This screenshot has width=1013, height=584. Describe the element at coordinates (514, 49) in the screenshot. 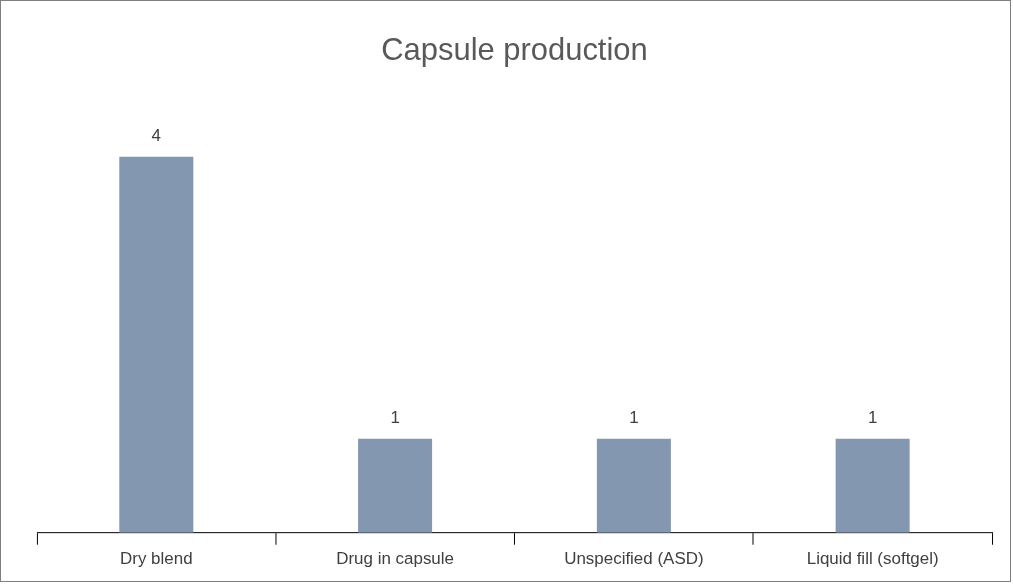

I see `chart-title: Capsule production` at that location.